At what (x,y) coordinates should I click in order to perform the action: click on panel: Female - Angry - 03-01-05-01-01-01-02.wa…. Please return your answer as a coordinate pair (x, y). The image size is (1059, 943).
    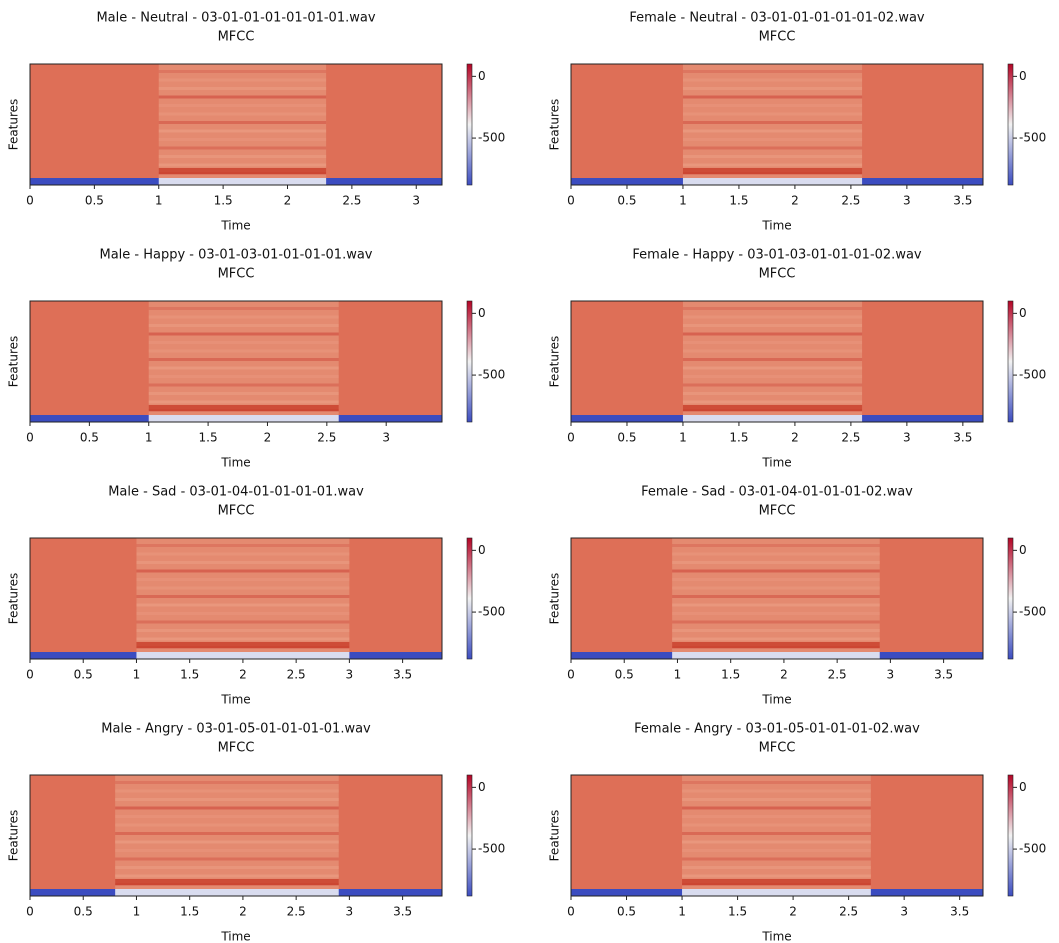
    Looking at the image, I should click on (797, 832).